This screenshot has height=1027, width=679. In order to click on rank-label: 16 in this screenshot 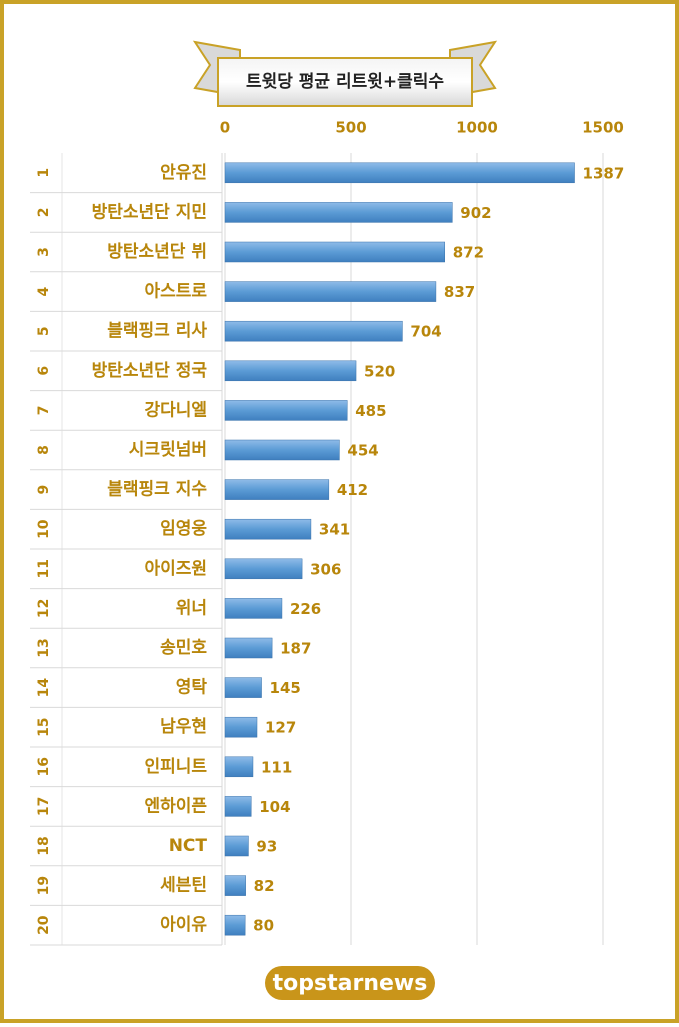, I will do `click(44, 766)`.